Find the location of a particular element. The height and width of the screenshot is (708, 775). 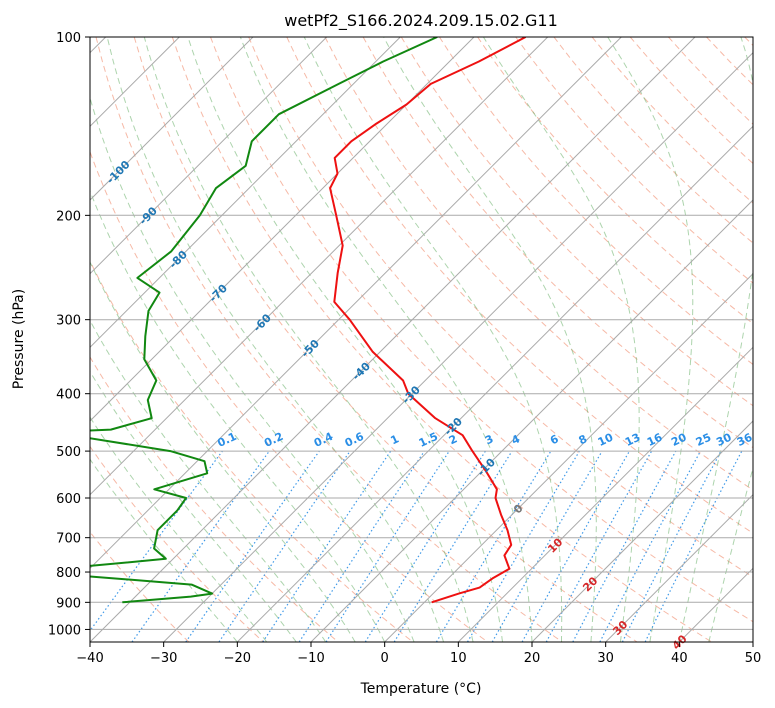

mixing-ratio-label: 30 is located at coordinates (724, 440).